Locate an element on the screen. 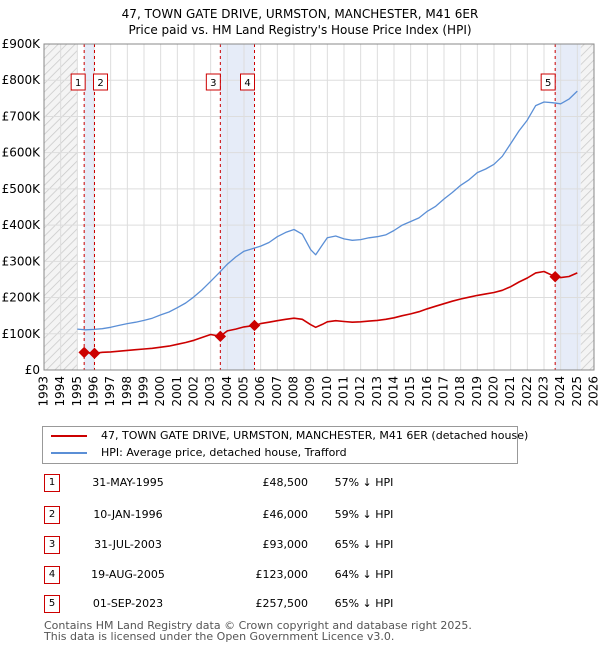 The width and height of the screenshot is (600, 650). sale-label-number: 1 is located at coordinates (78, 83).